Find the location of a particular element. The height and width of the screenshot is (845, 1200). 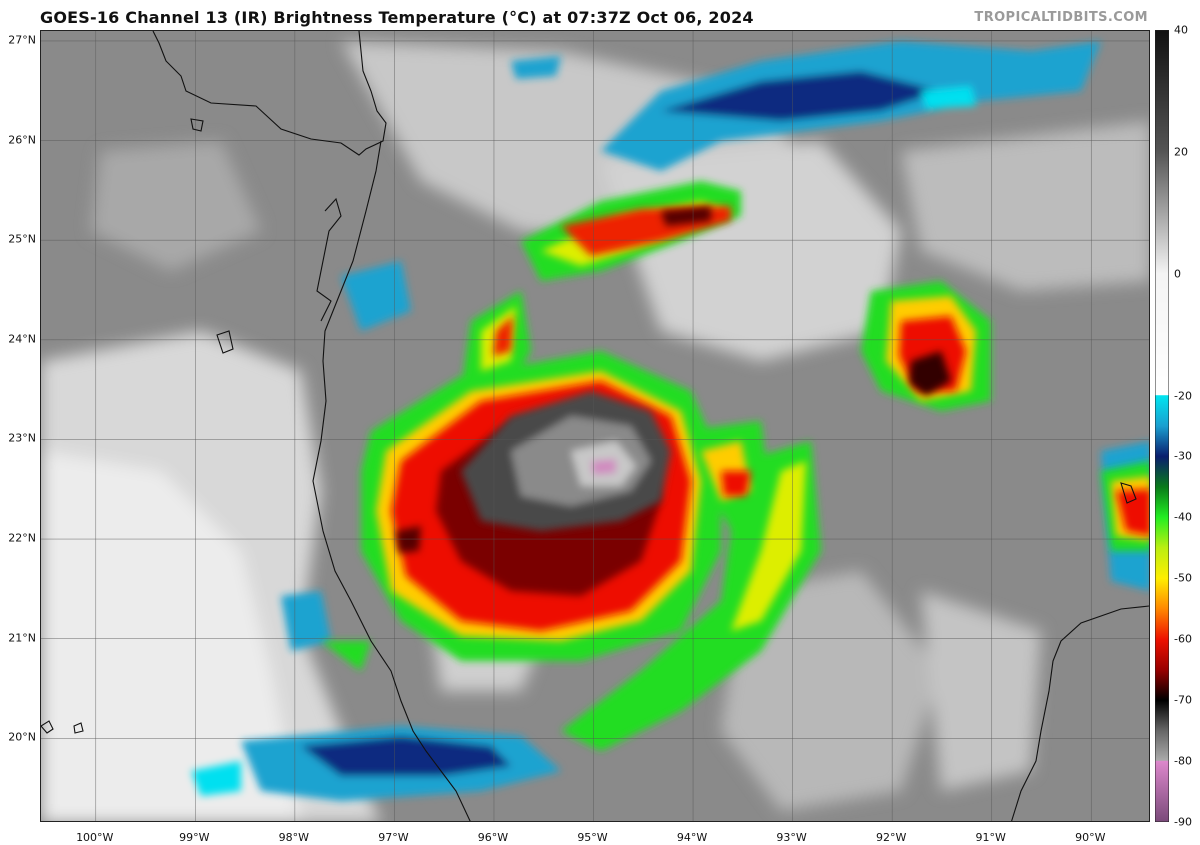

lon-tick-label: 95°W is located at coordinates (592, 837).